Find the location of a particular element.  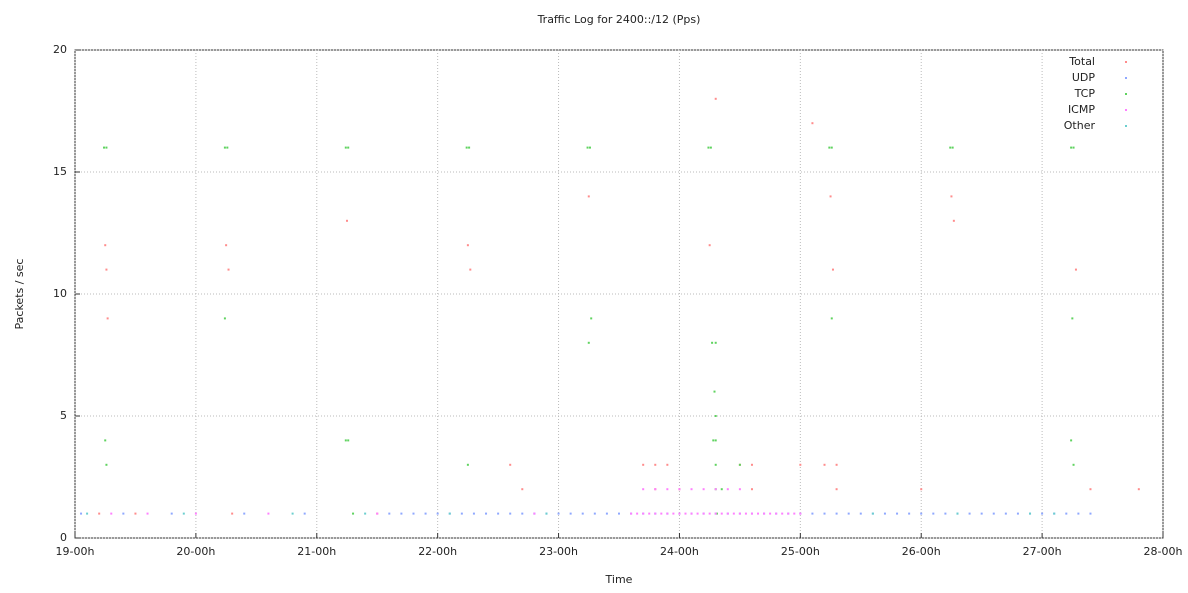

y-tick-label: 10 is located at coordinates (60, 293).